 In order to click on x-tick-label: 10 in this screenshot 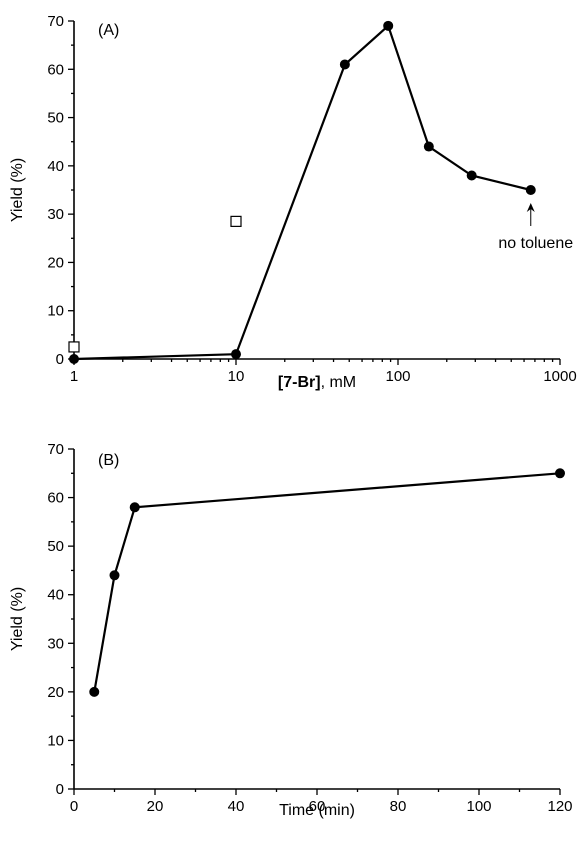, I will do `click(236, 376)`.